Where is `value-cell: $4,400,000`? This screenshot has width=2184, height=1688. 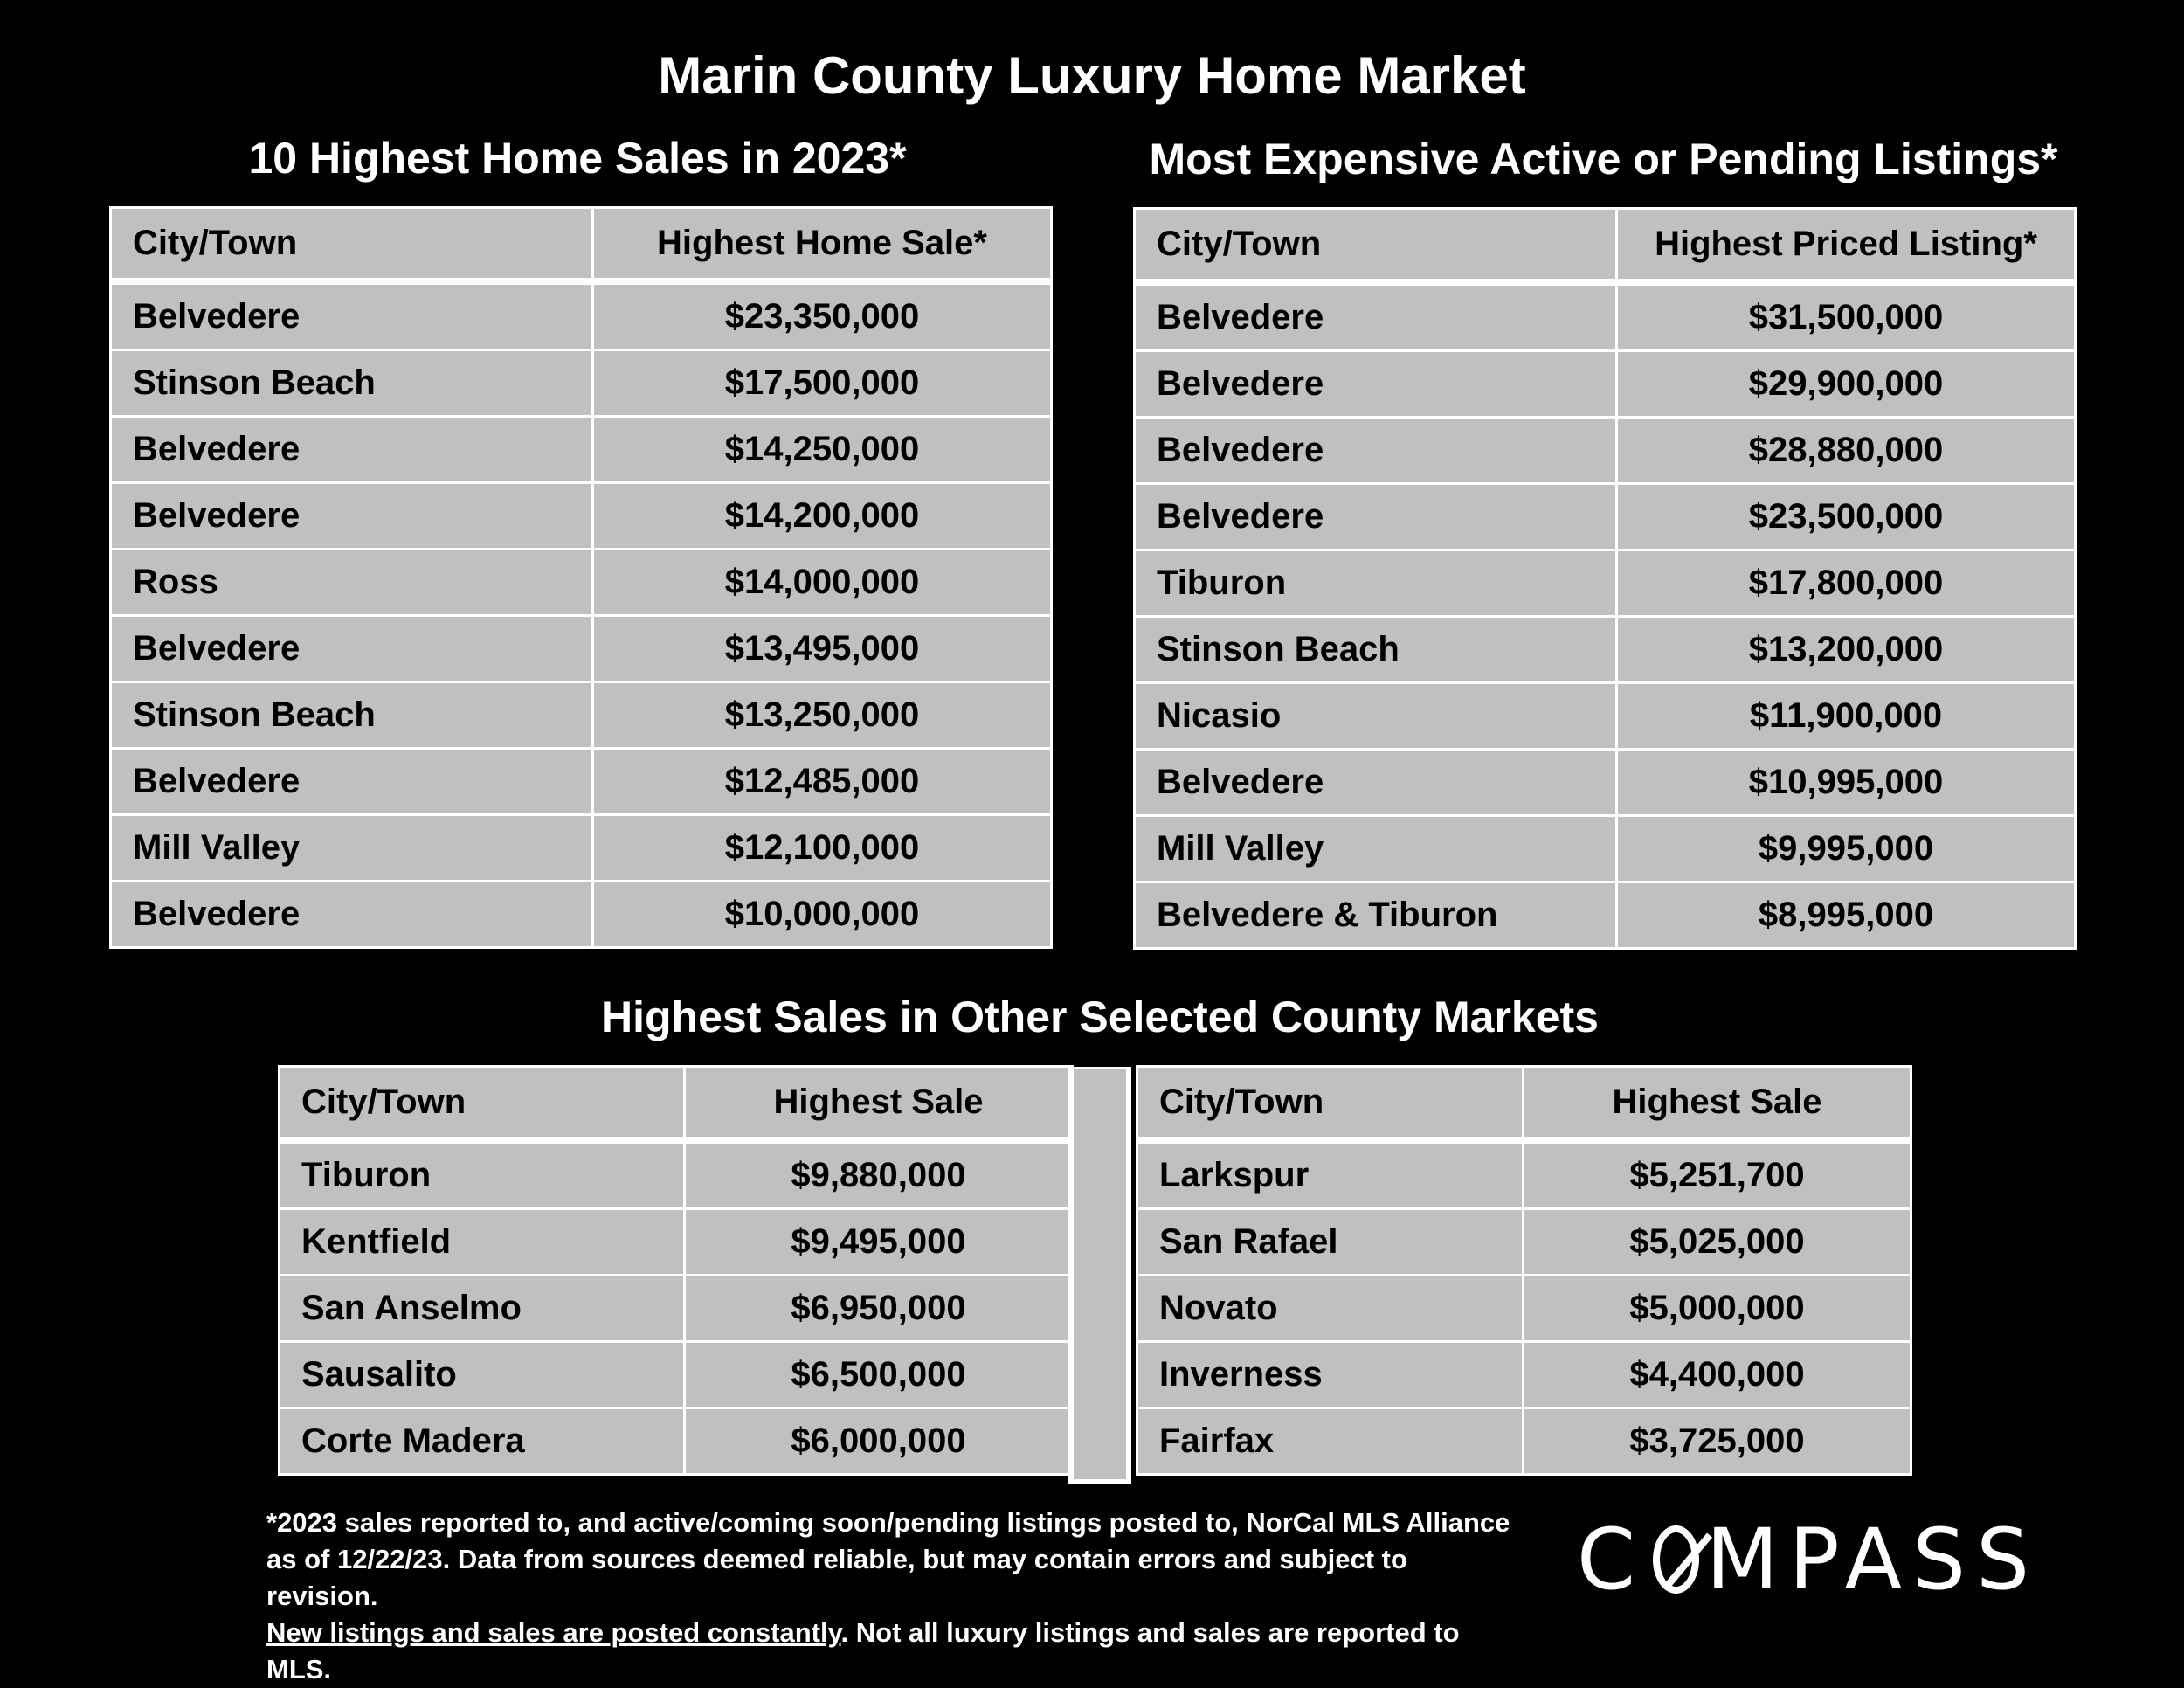
value-cell: $4,400,000 is located at coordinates (1717, 1374).